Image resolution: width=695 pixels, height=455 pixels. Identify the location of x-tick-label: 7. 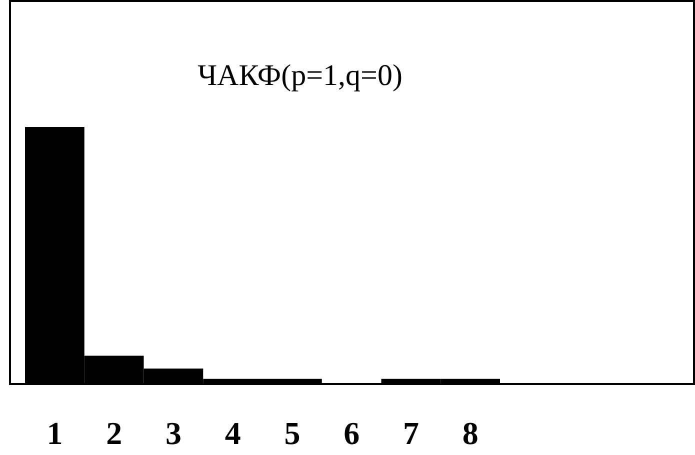
(410, 433).